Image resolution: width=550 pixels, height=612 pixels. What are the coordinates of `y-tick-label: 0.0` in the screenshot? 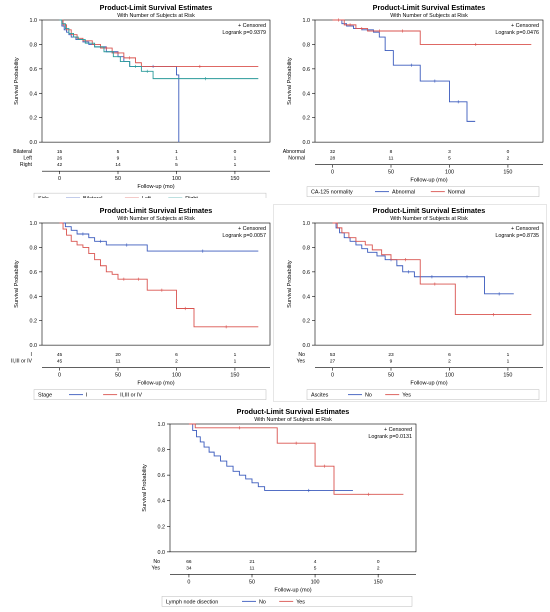 It's located at (34, 143).